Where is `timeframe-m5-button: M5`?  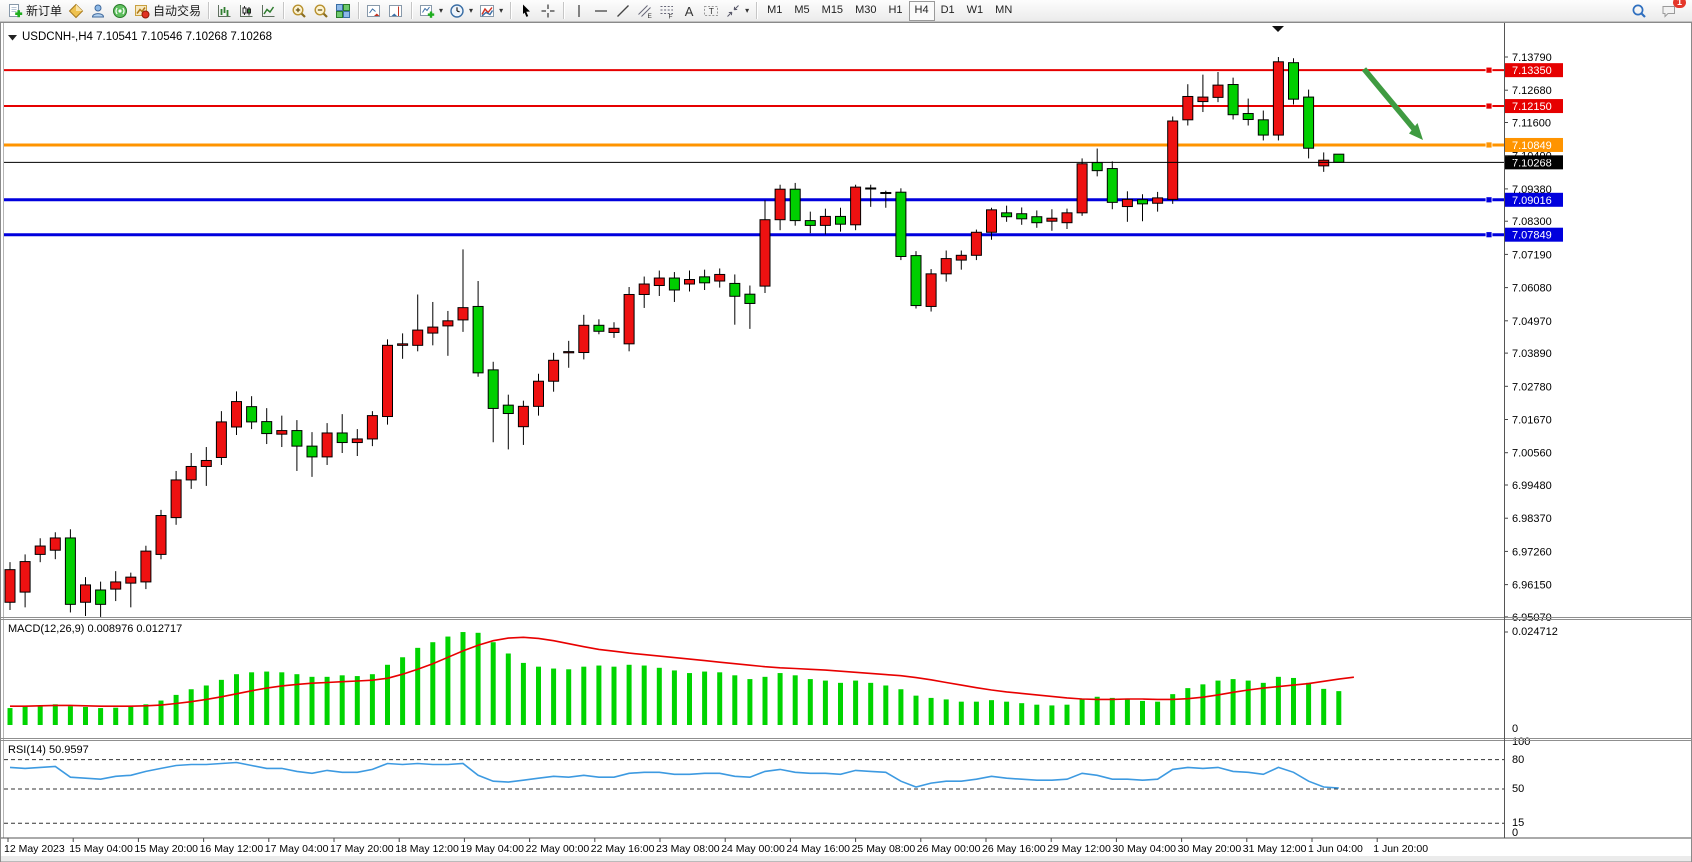
timeframe-m5-button: M5 is located at coordinates (802, 9).